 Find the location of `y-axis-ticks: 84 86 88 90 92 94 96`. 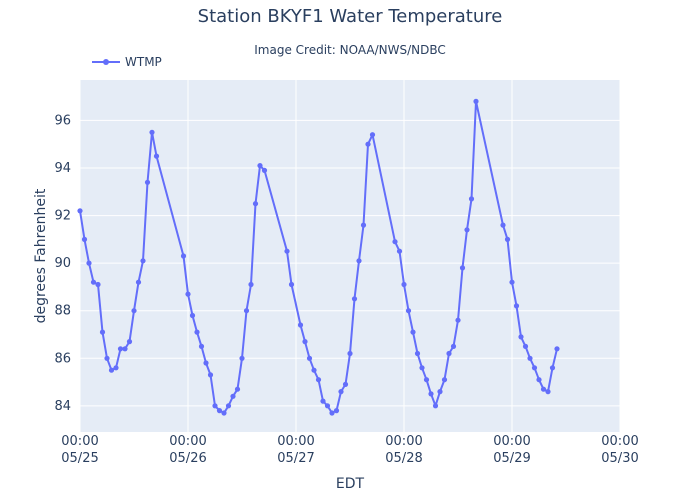

y-axis-ticks: 84 86 88 90 92 94 96 is located at coordinates (62, 263).